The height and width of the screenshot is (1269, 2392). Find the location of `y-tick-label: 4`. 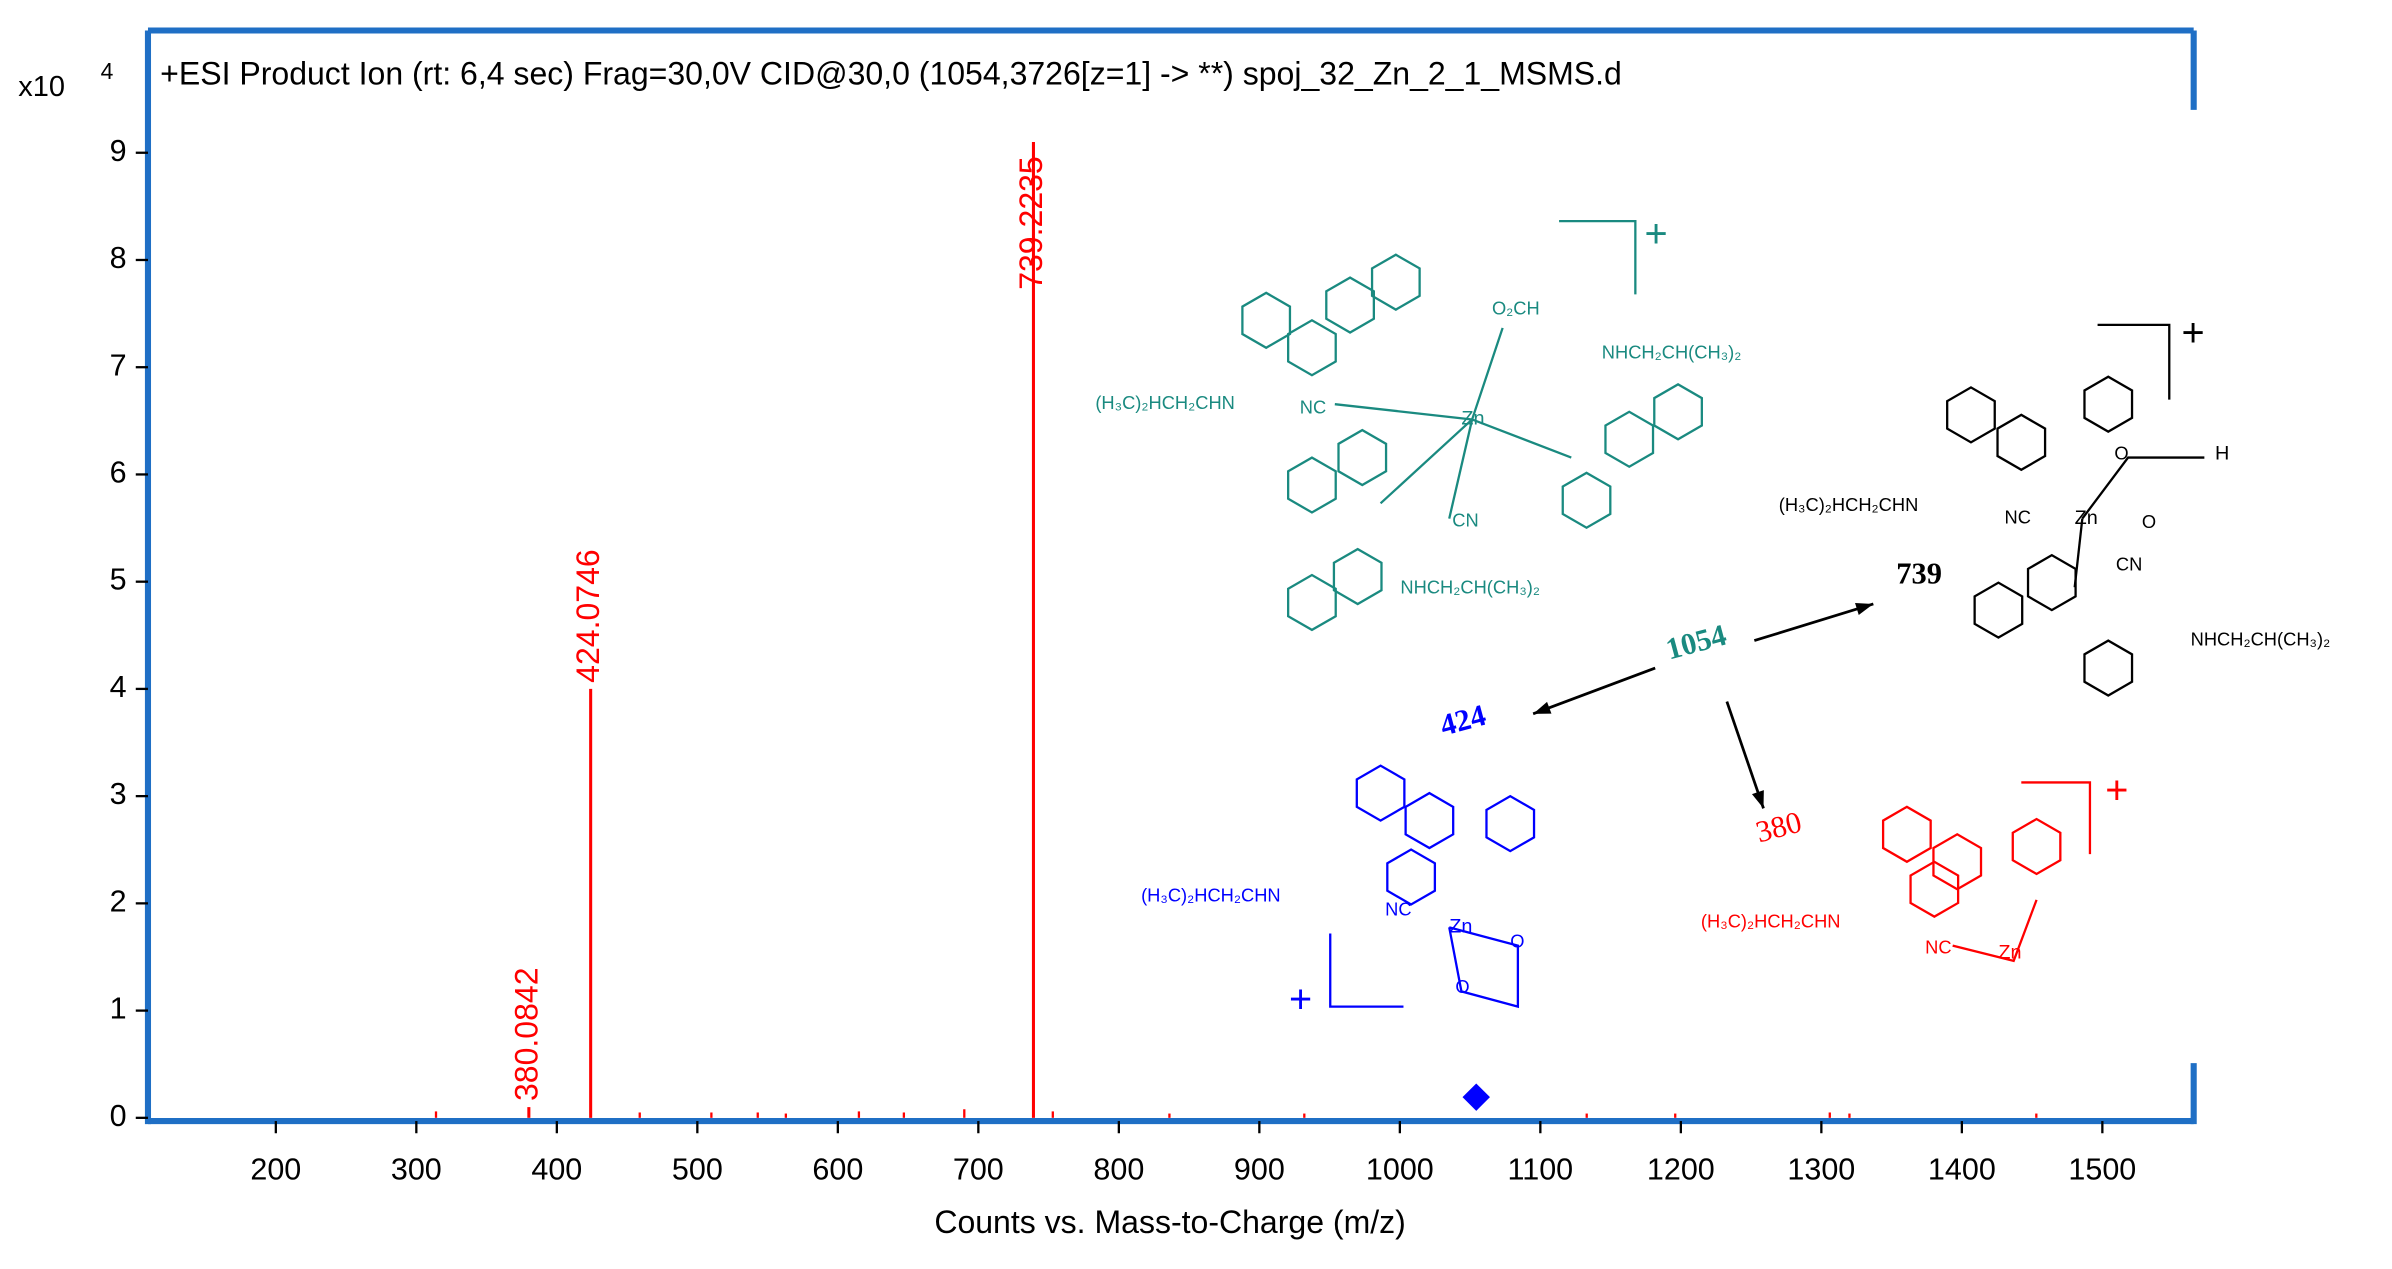

y-tick-label: 4 is located at coordinates (118, 687).